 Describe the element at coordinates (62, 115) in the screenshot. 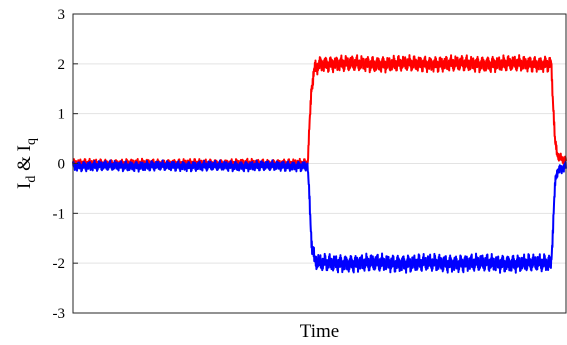

I see `y-tick-label: 1` at that location.